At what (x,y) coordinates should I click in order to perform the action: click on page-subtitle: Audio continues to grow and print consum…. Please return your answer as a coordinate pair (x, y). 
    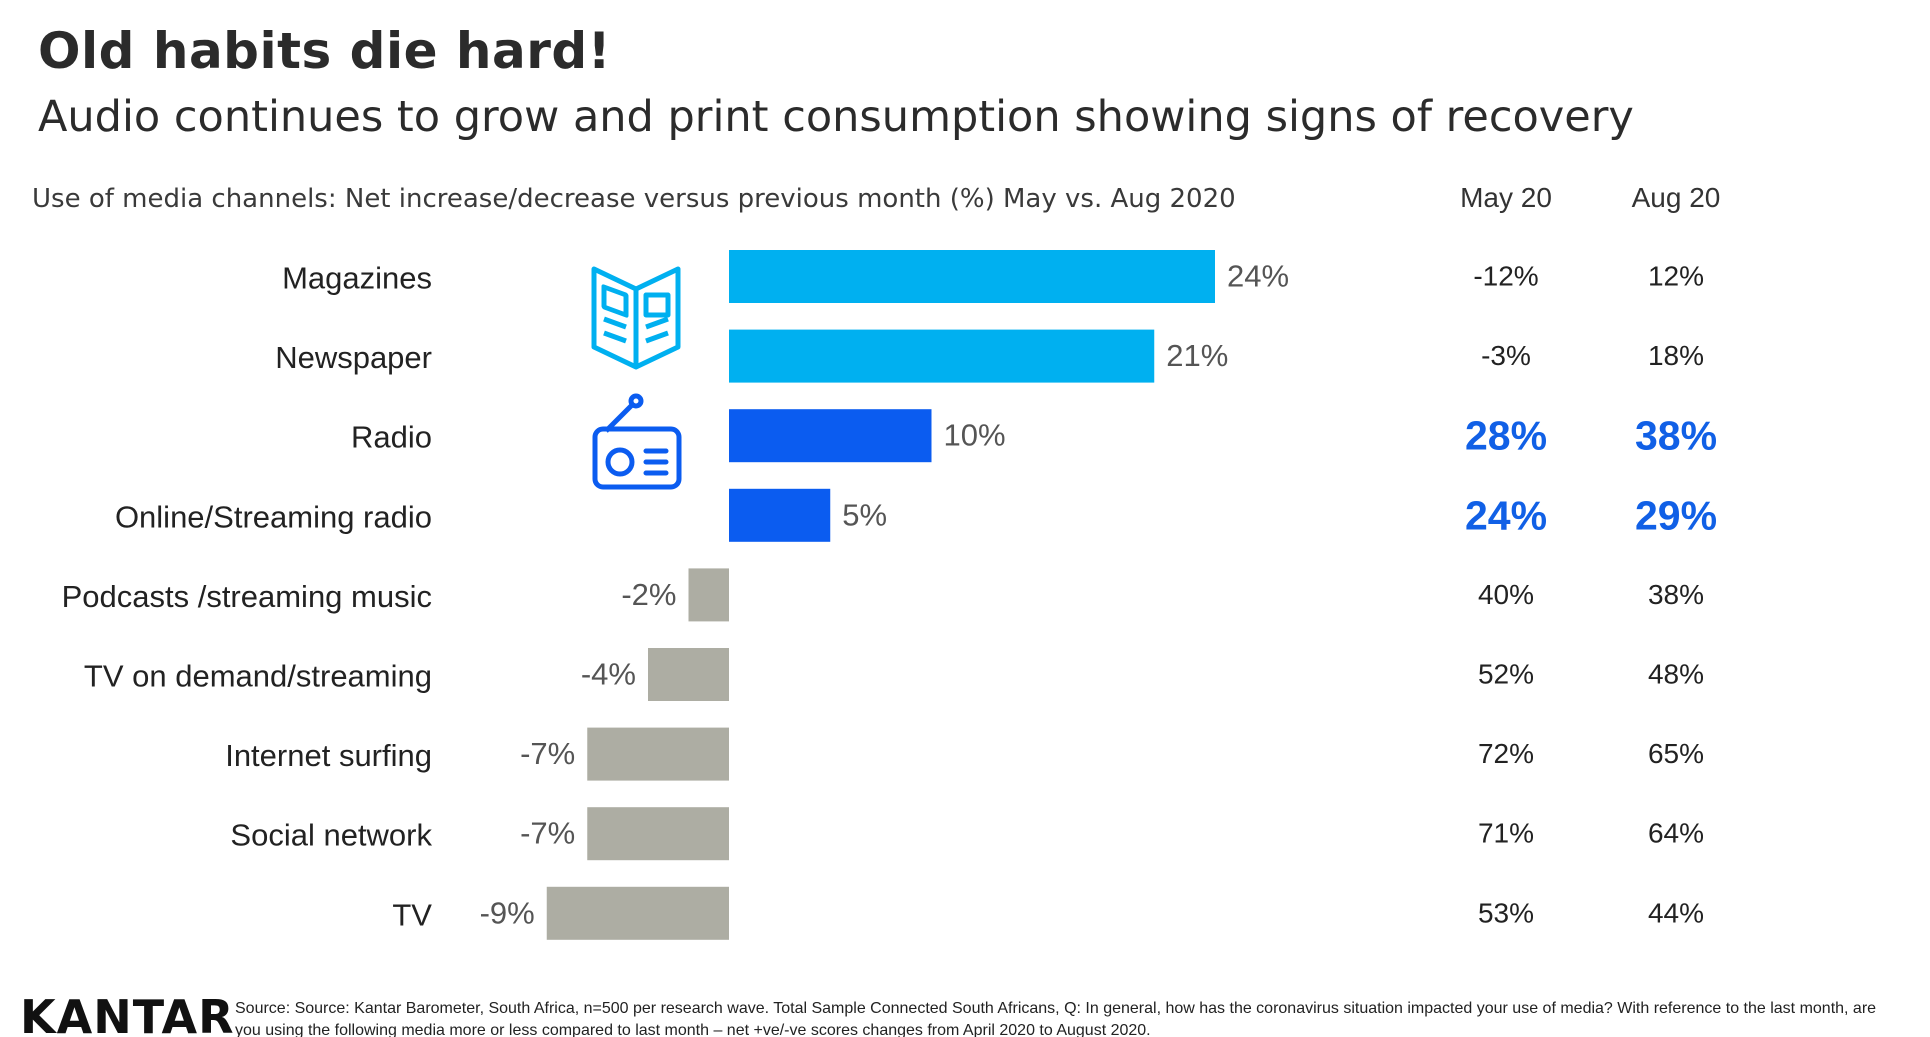
    Looking at the image, I should click on (836, 117).